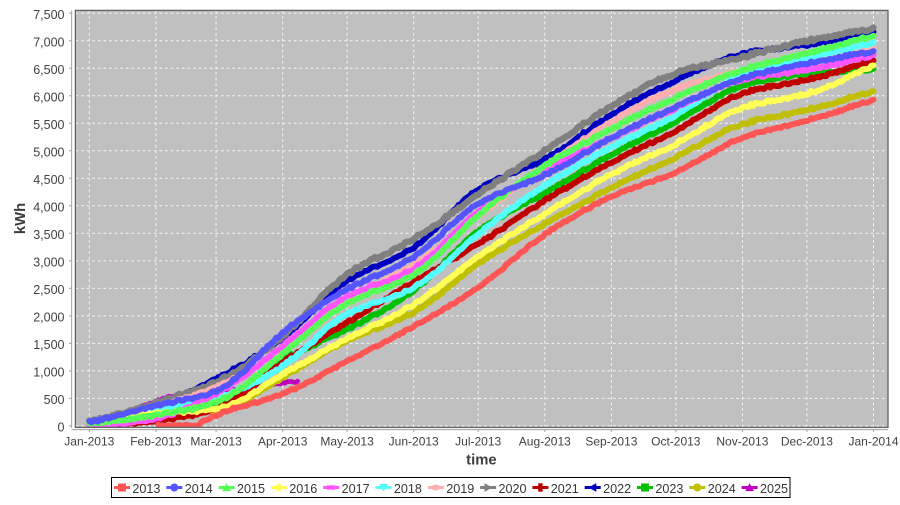 This screenshot has width=900, height=505. I want to click on svg-text: 0, so click(61, 428).